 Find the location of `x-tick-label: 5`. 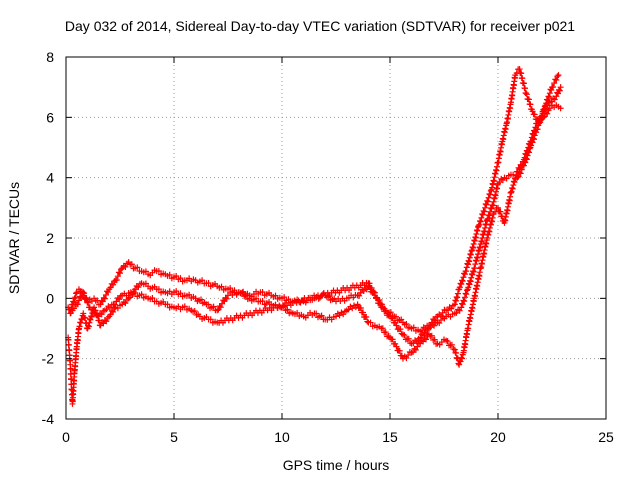

x-tick-label: 5 is located at coordinates (174, 437).